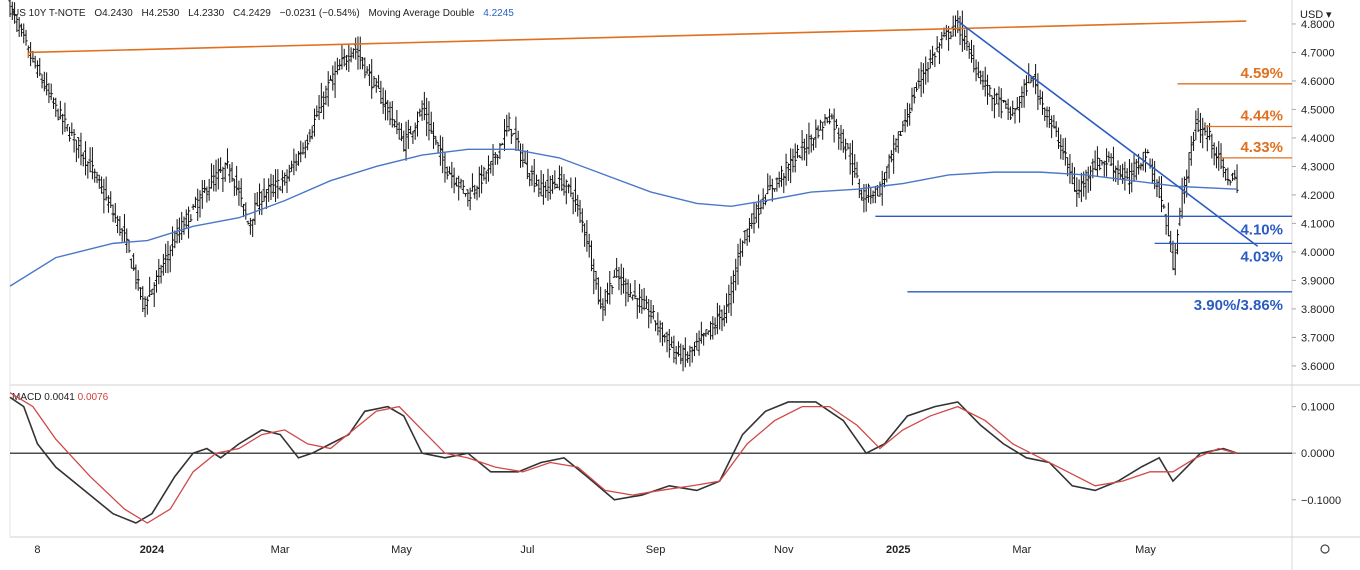 The width and height of the screenshot is (1360, 570). I want to click on price-tick-label: 4.7000, so click(1318, 53).